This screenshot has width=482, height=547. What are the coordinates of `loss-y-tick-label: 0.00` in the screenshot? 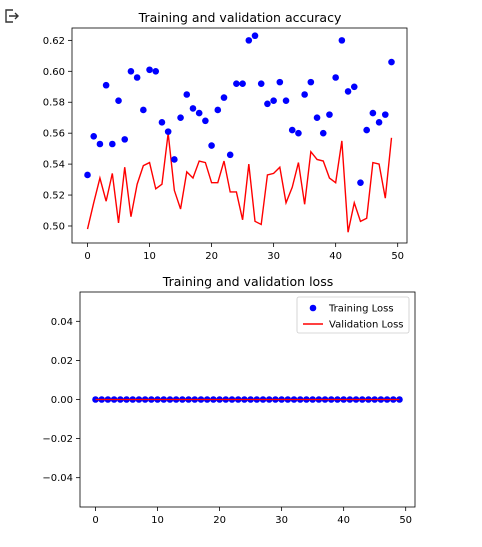 It's located at (62, 400).